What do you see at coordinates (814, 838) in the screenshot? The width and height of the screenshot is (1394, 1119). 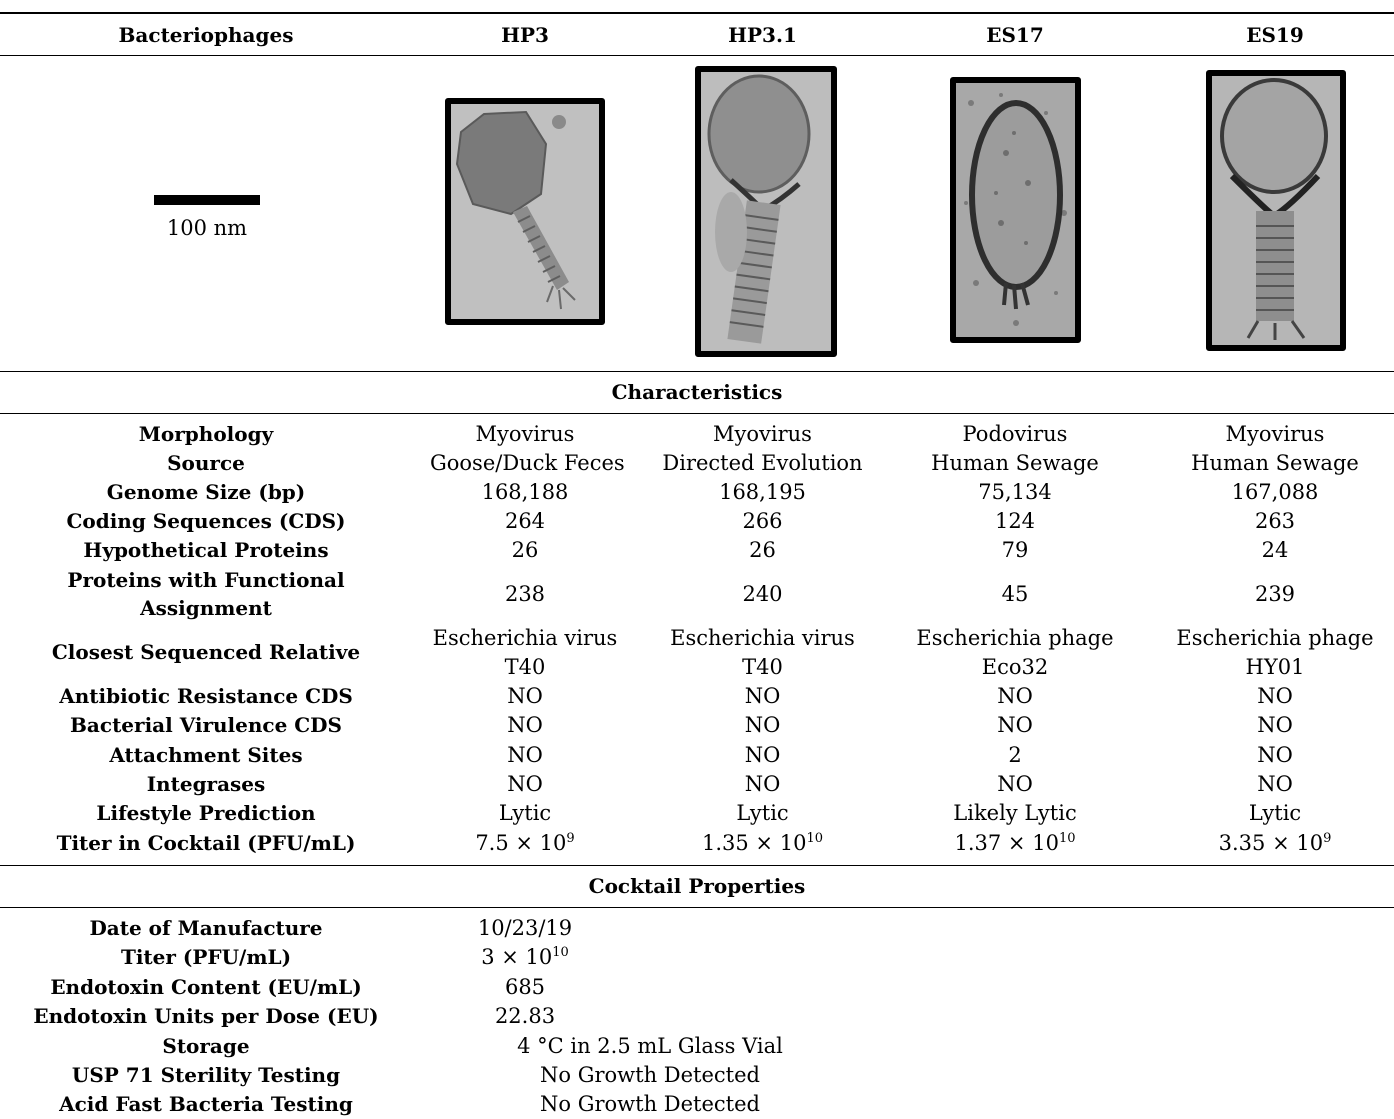 I see `titer-hp3-1-exponent: 10` at bounding box center [814, 838].